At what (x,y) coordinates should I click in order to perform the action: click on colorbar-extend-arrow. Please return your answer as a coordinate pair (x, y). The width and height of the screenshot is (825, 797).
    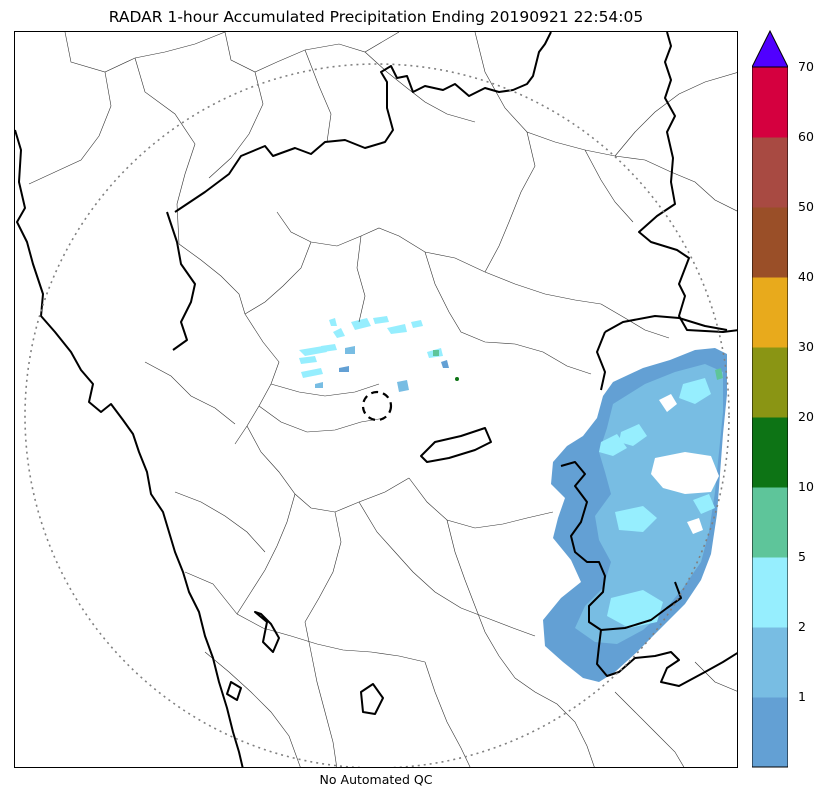
    Looking at the image, I should click on (770, 49).